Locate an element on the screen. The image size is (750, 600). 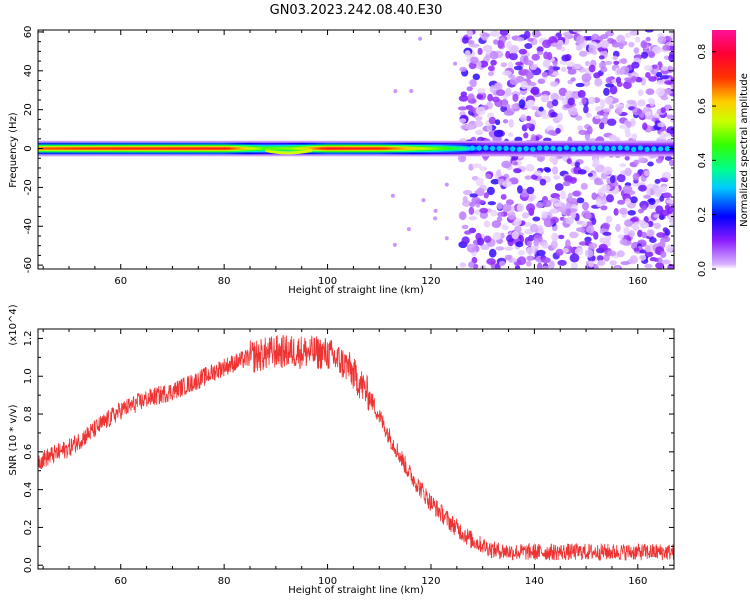
snr-ylabel: SNR (10 * v/v) is located at coordinates (13, 439).